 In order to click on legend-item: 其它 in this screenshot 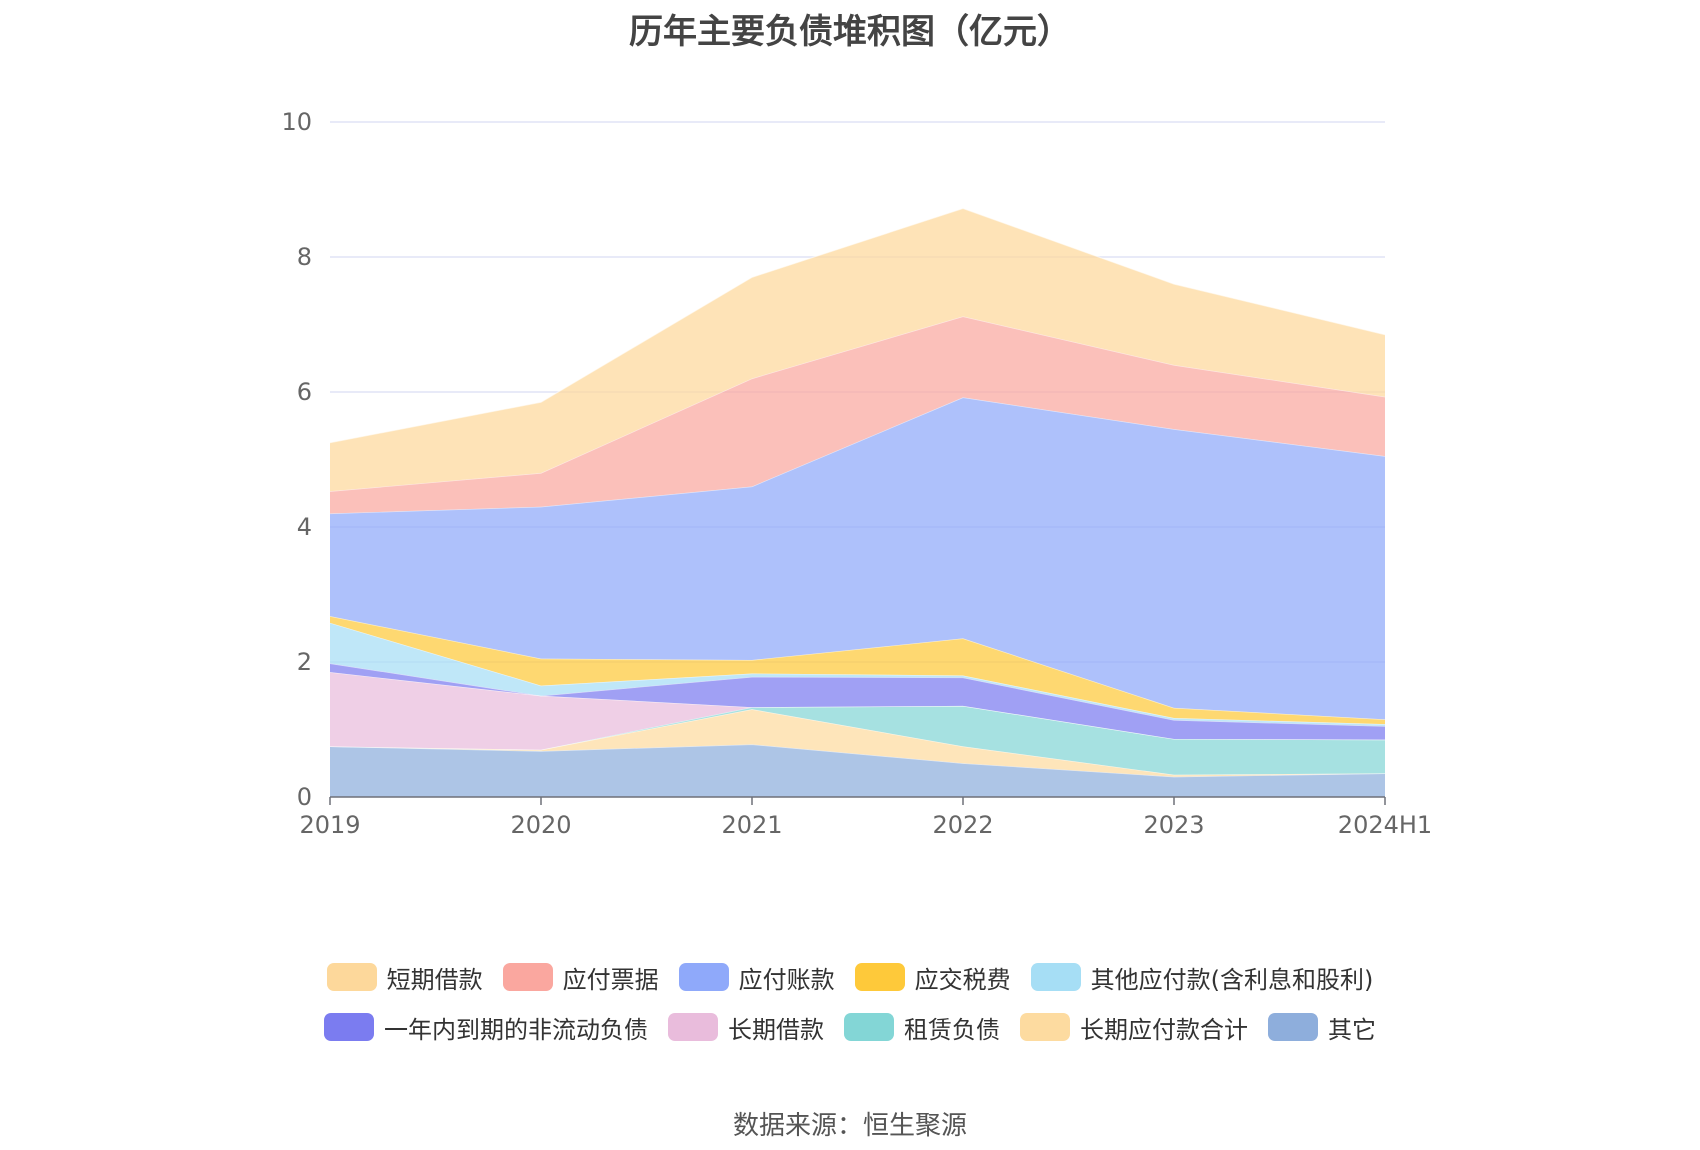, I will do `click(1322, 1027)`.